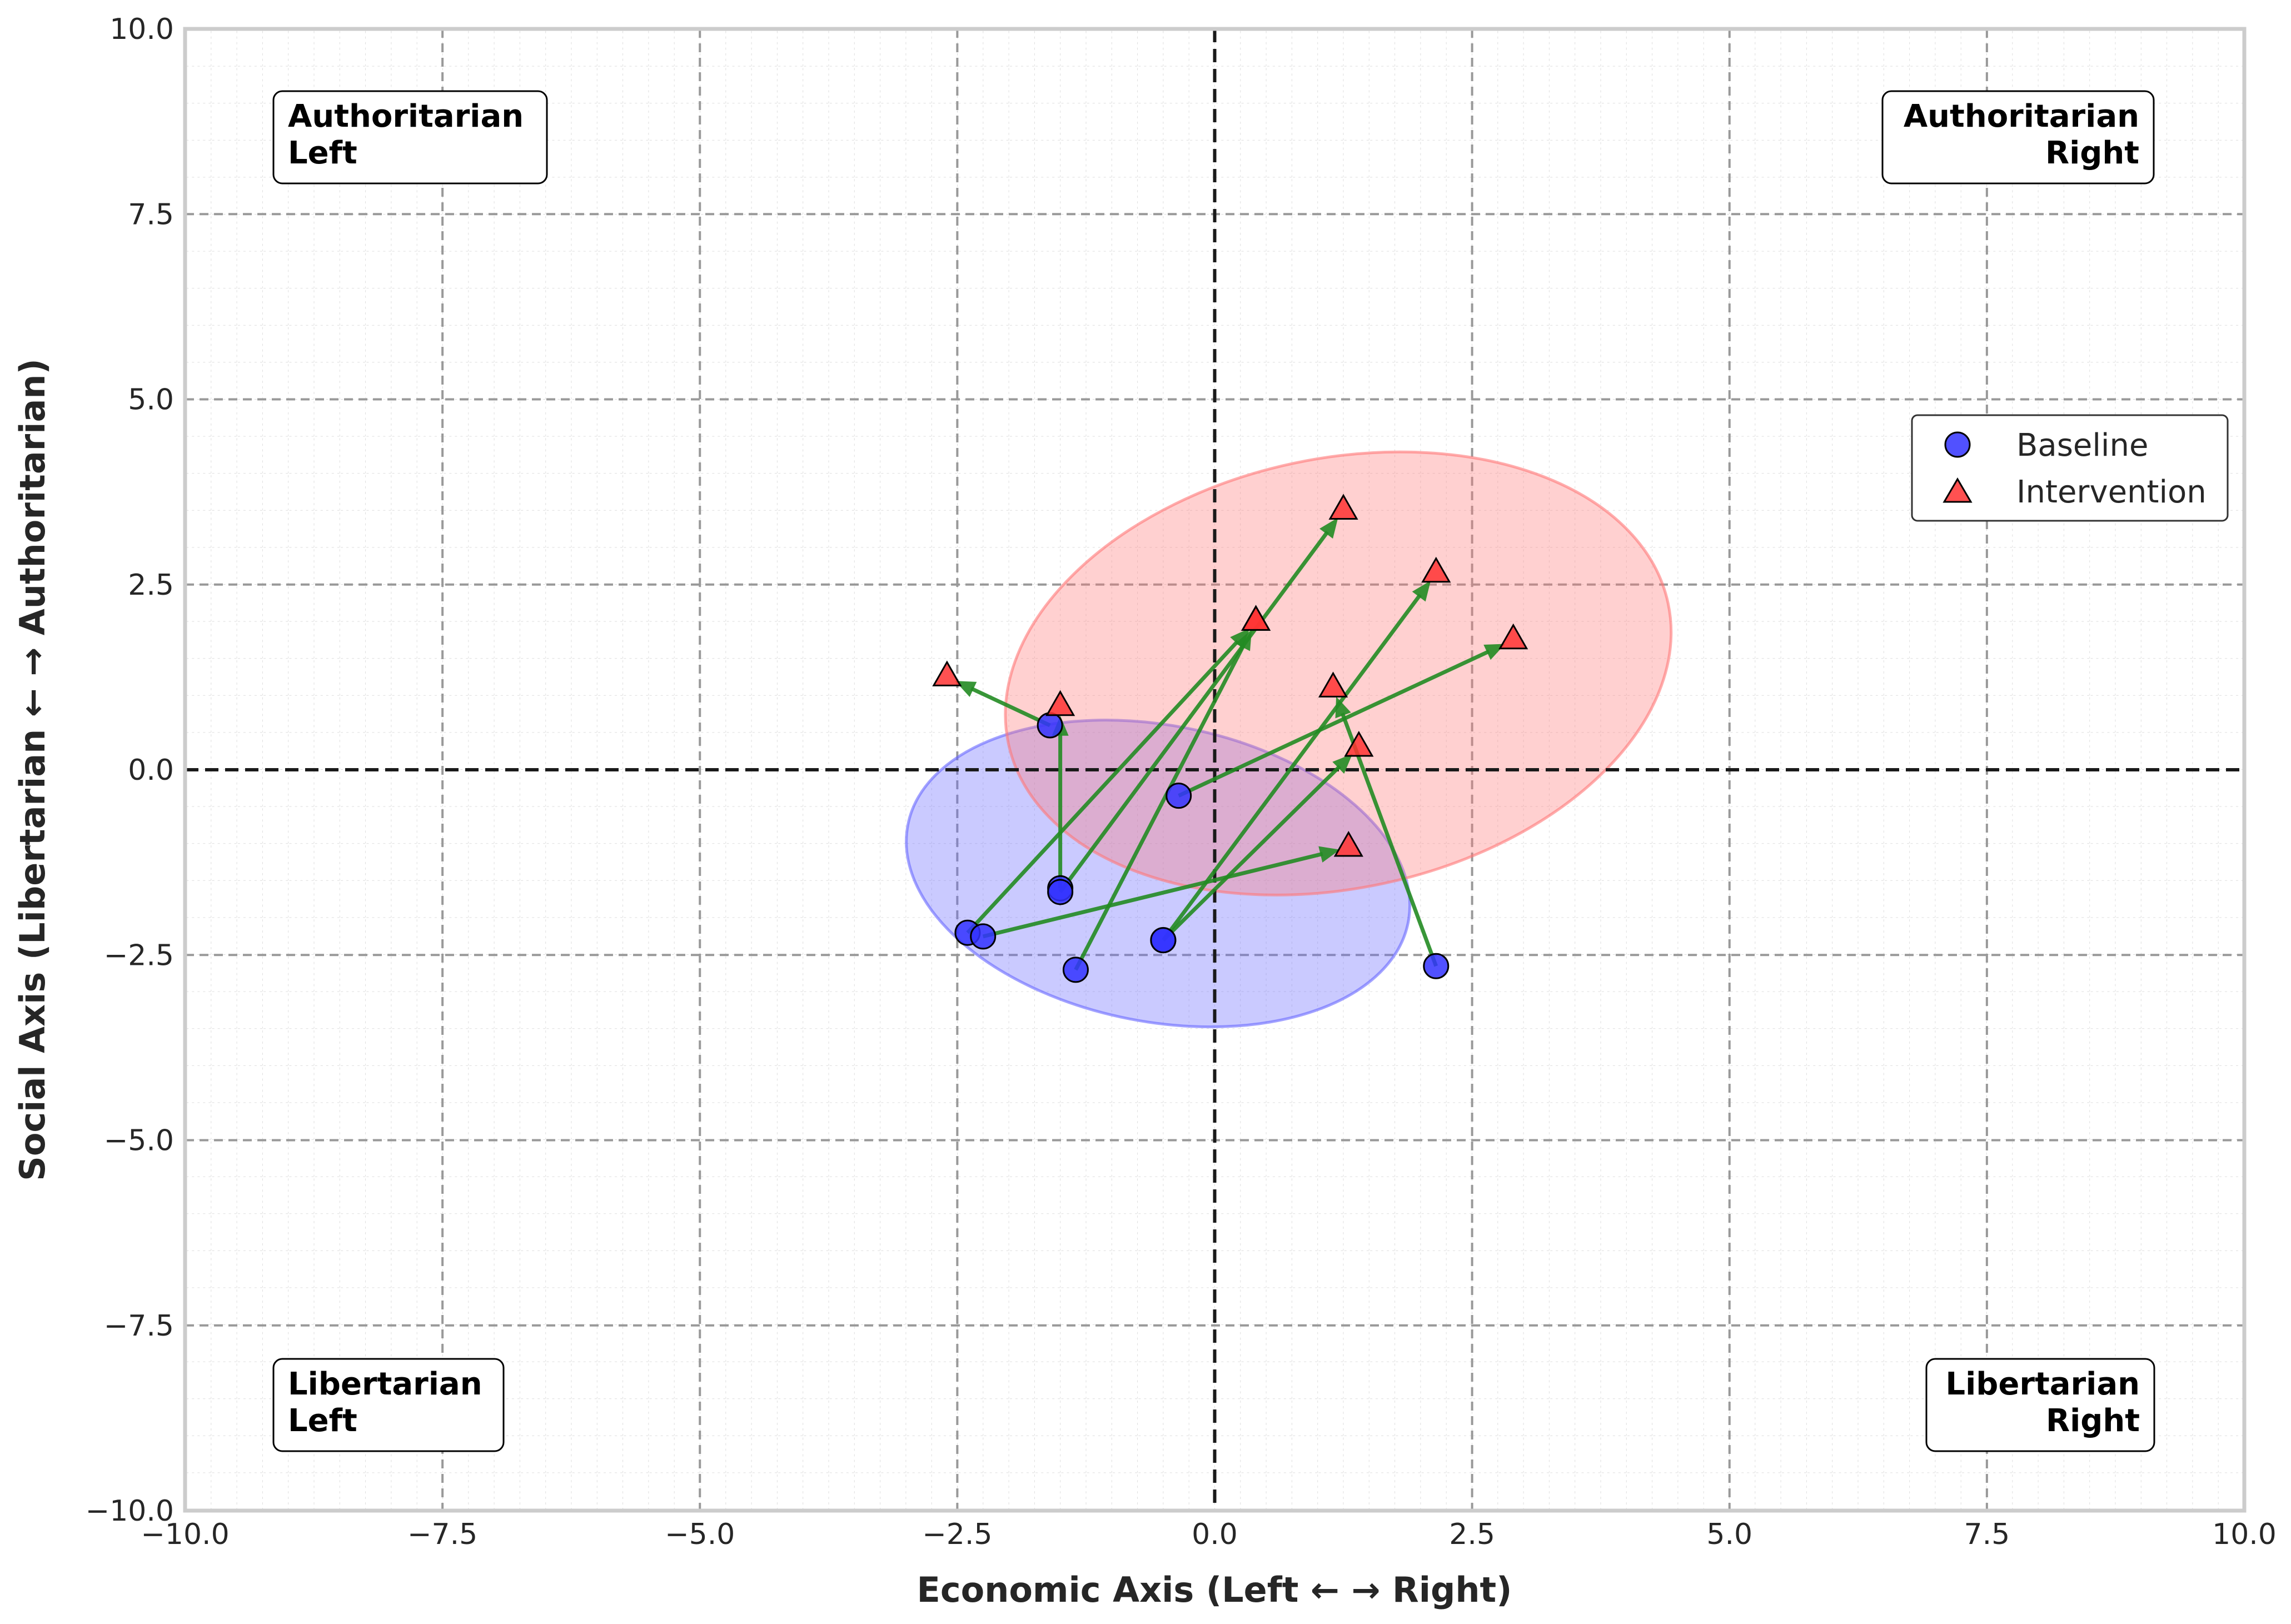 Image resolution: width=2291 pixels, height=1624 pixels. Describe the element at coordinates (1987, 1534) in the screenshot. I see `x-tick-label-7: 7.5` at that location.